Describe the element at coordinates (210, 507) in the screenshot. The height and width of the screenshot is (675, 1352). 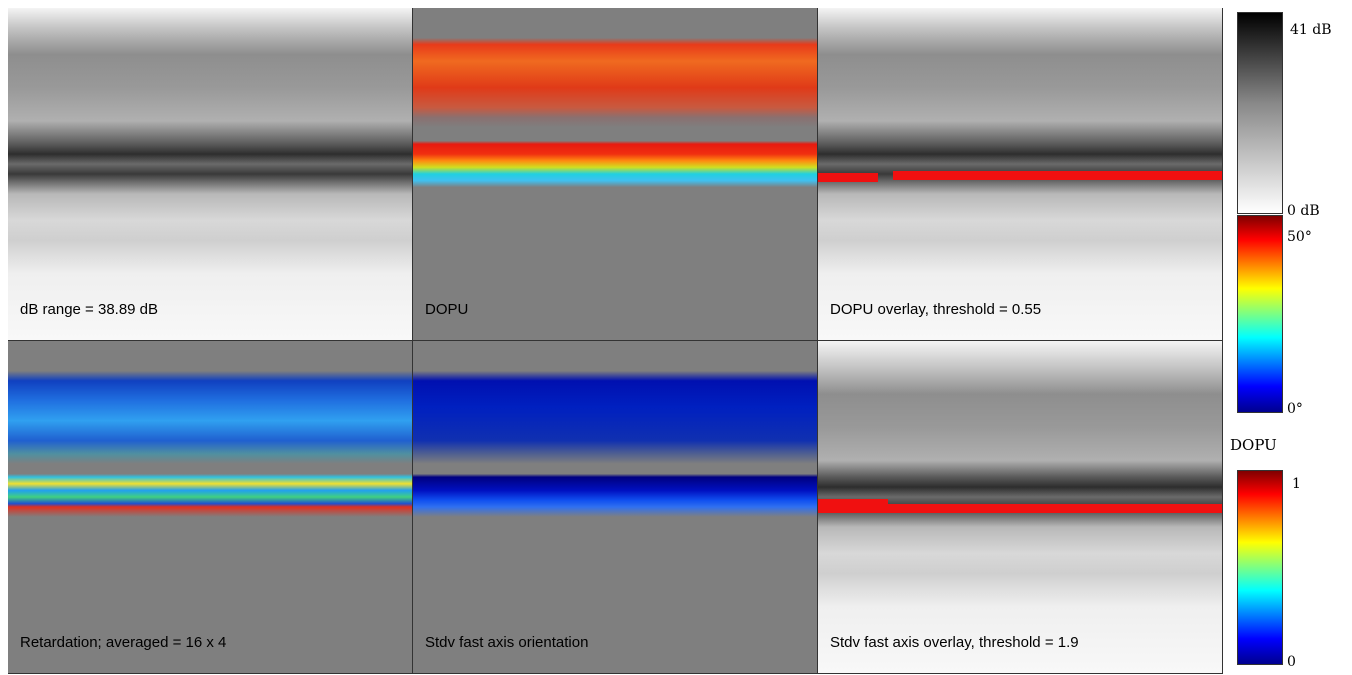
I see `image-panel: Retardation; averaged = 16 x 4` at that location.